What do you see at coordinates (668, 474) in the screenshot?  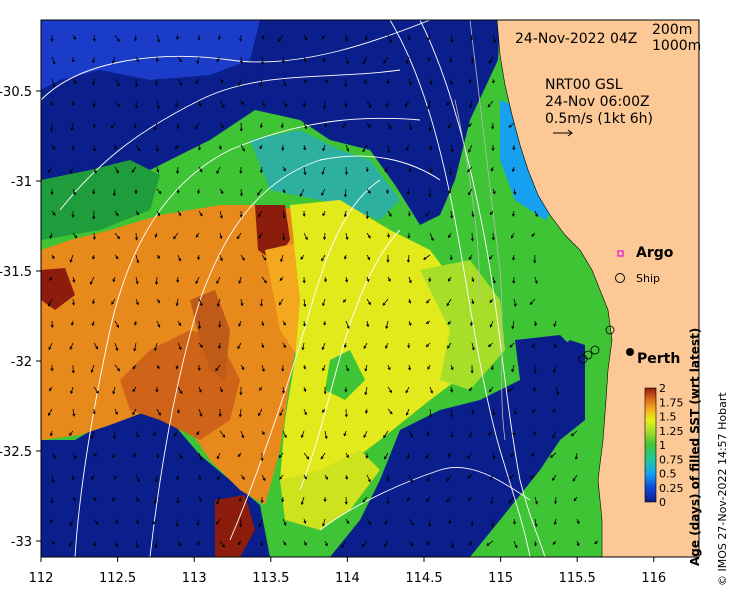 I see `colorbar-tick-label: 0.5` at bounding box center [668, 474].